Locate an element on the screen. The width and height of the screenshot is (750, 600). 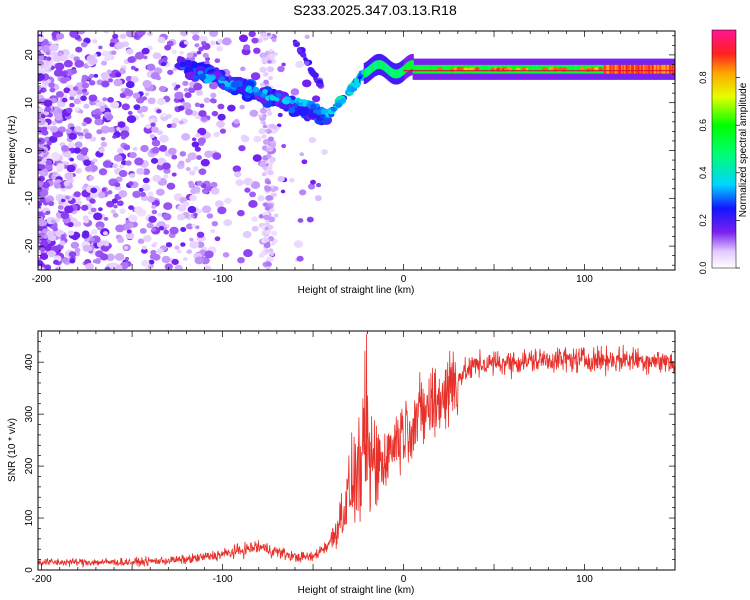
snr-xlabel: Height of straight line (km) is located at coordinates (356, 590).